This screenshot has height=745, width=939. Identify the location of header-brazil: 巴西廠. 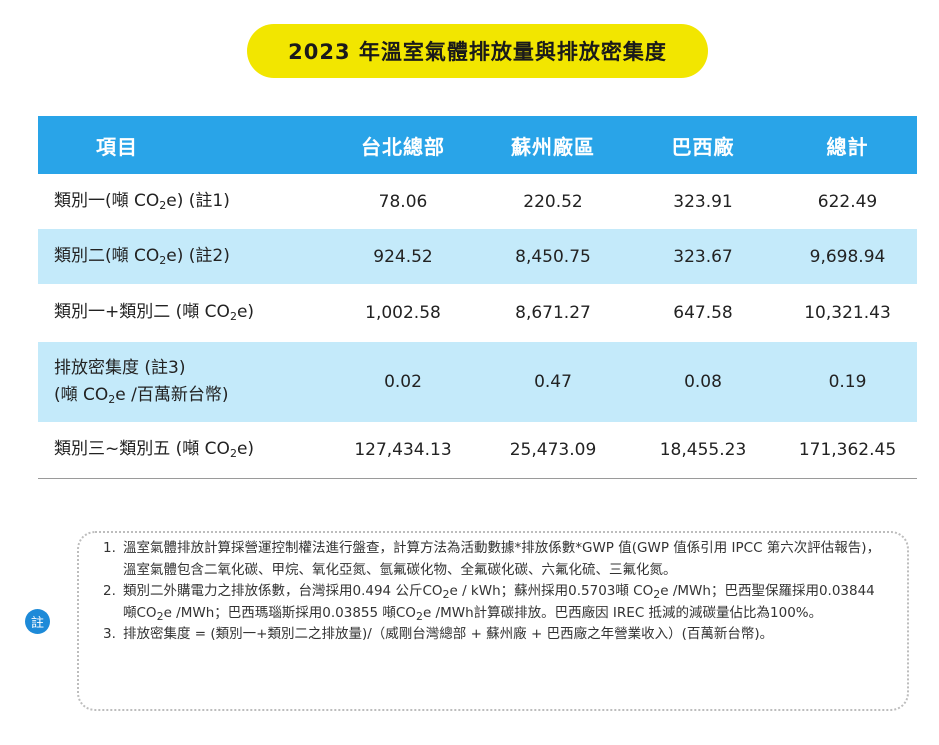
(703, 145).